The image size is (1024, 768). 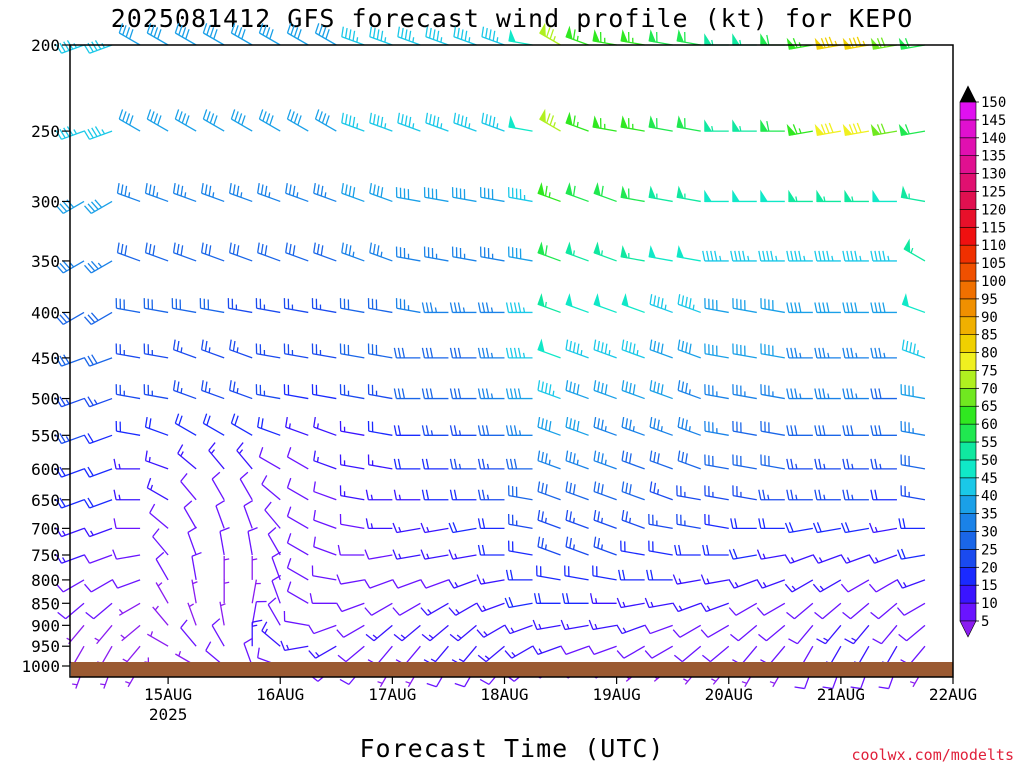 What do you see at coordinates (45, 435) in the screenshot?
I see `y-tick-label: 550` at bounding box center [45, 435].